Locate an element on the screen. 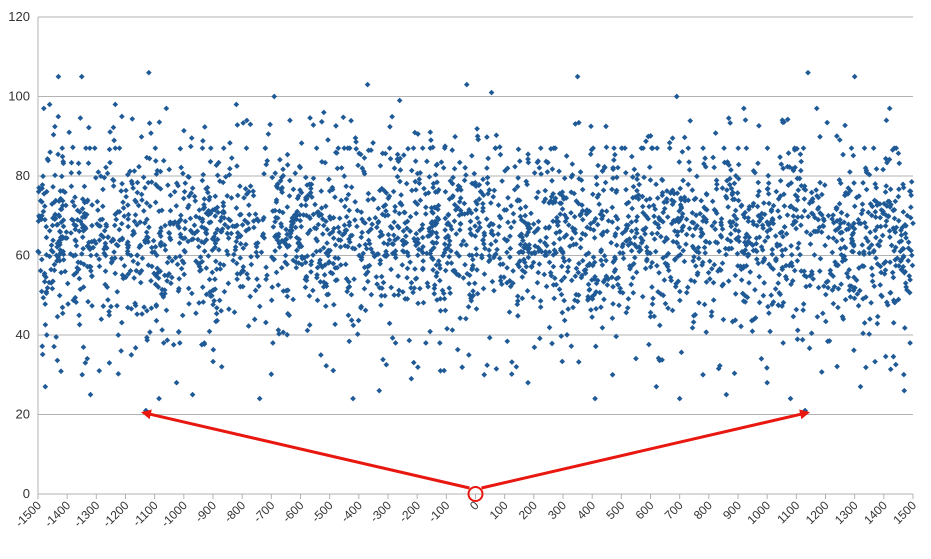 The image size is (931, 559). y-tick-label: 60 is located at coordinates (23, 255).